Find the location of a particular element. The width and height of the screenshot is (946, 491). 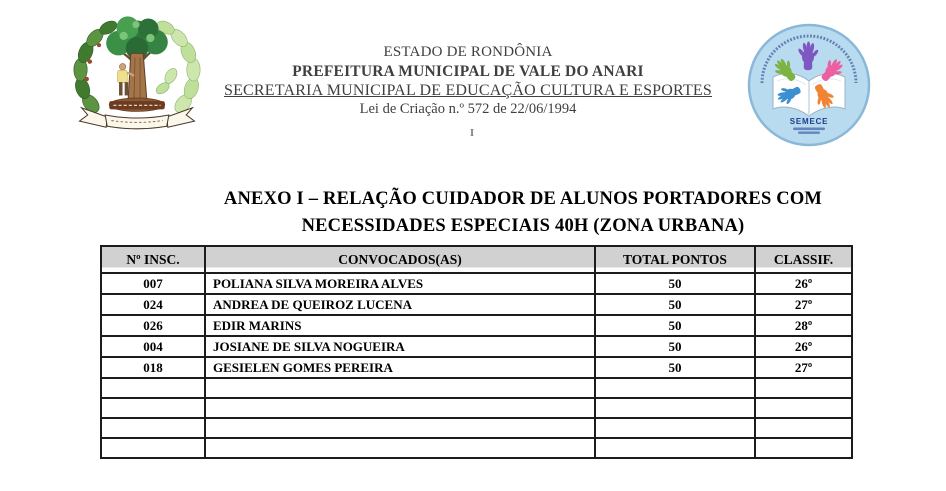

cell-convocado-nome: ANDREA DE QUEIROZ LUCENA is located at coordinates (400, 304).